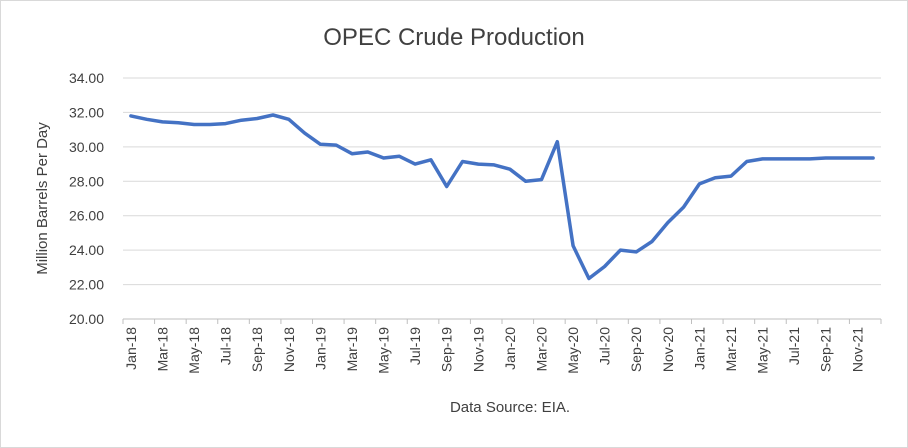 The image size is (908, 448). I want to click on x-tick-label: May-19, so click(384, 350).